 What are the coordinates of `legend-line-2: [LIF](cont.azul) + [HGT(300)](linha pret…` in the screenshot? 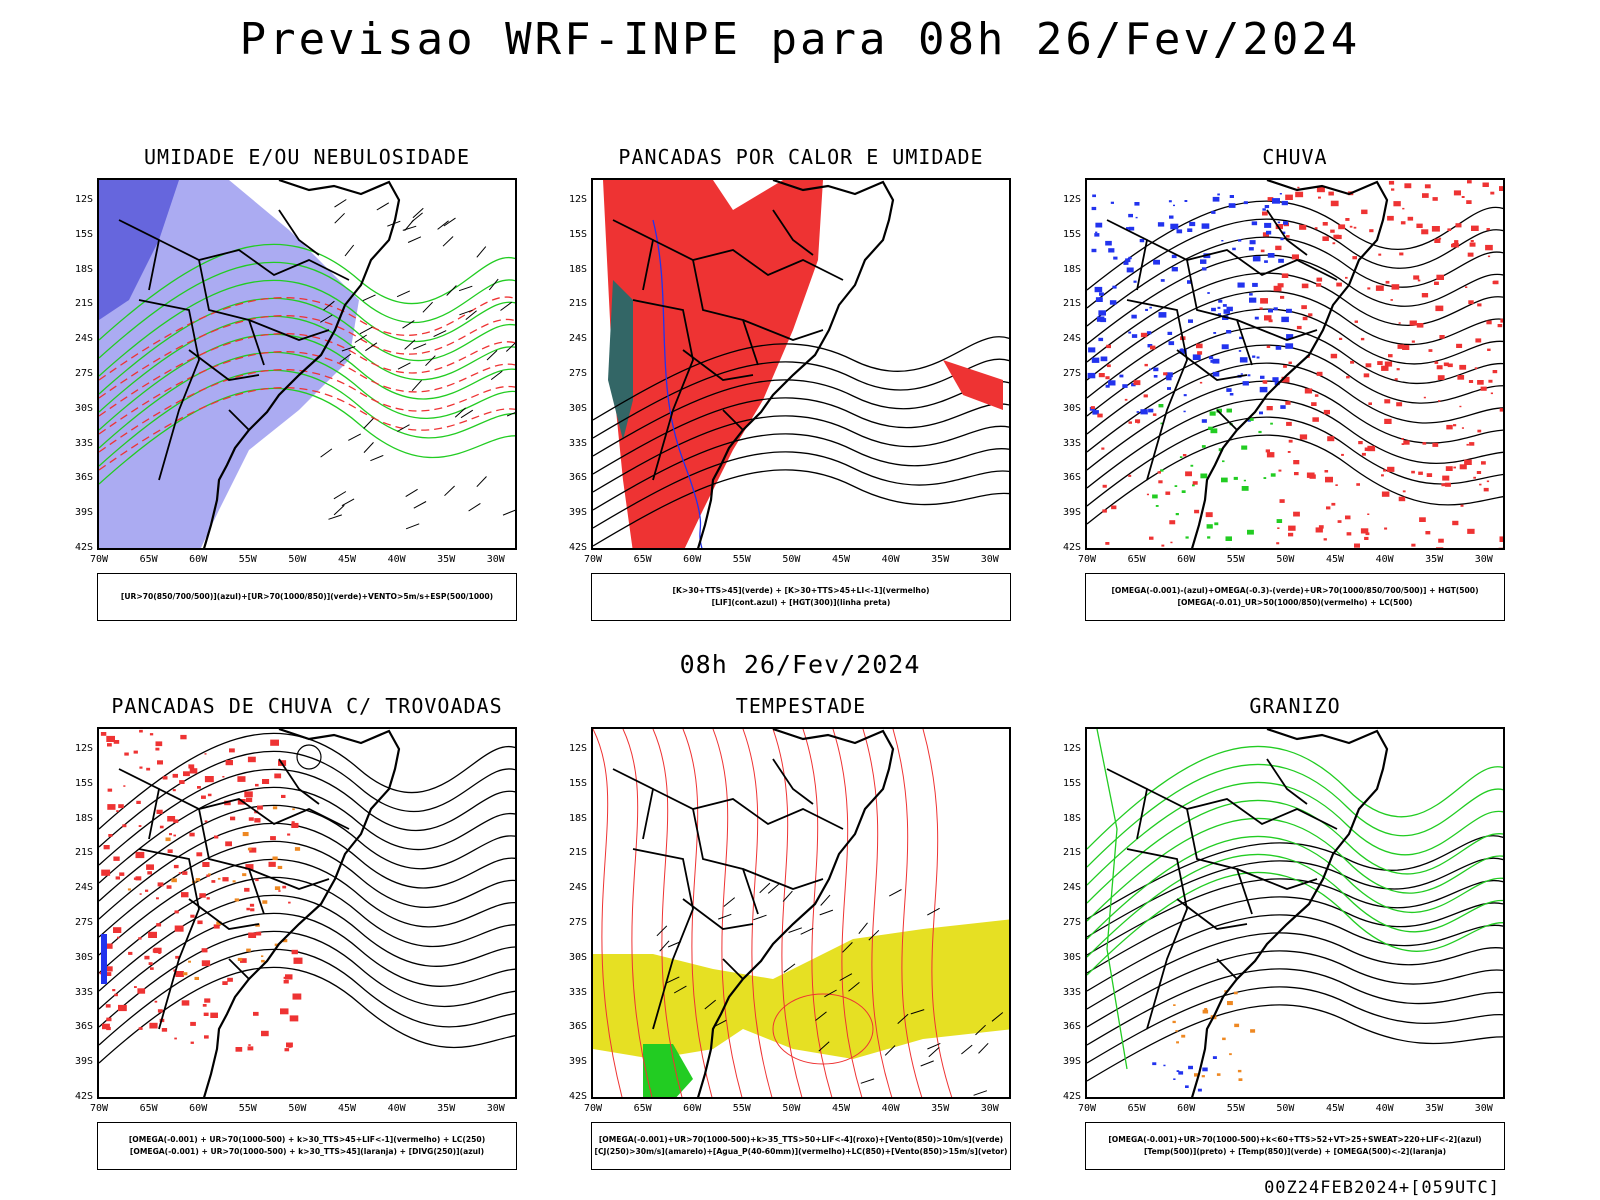 It's located at (801, 602).